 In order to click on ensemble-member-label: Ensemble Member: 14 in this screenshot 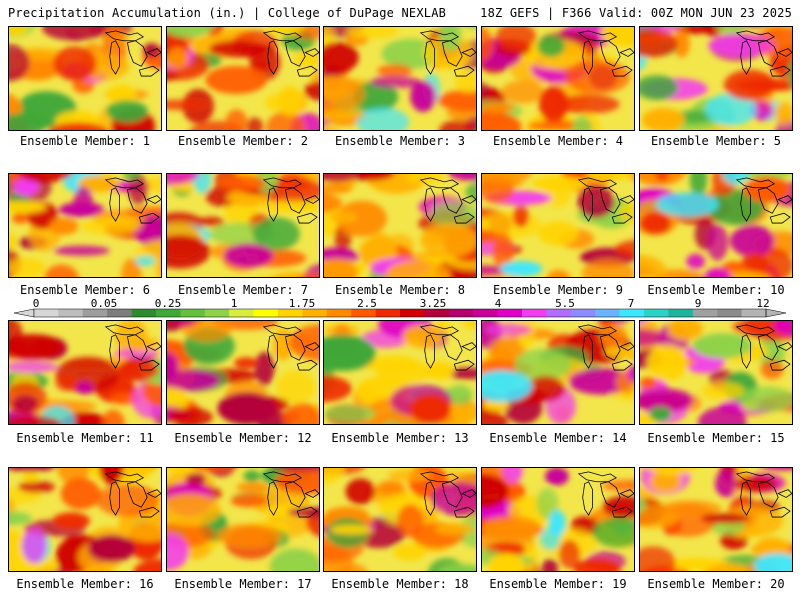, I will do `click(558, 438)`.